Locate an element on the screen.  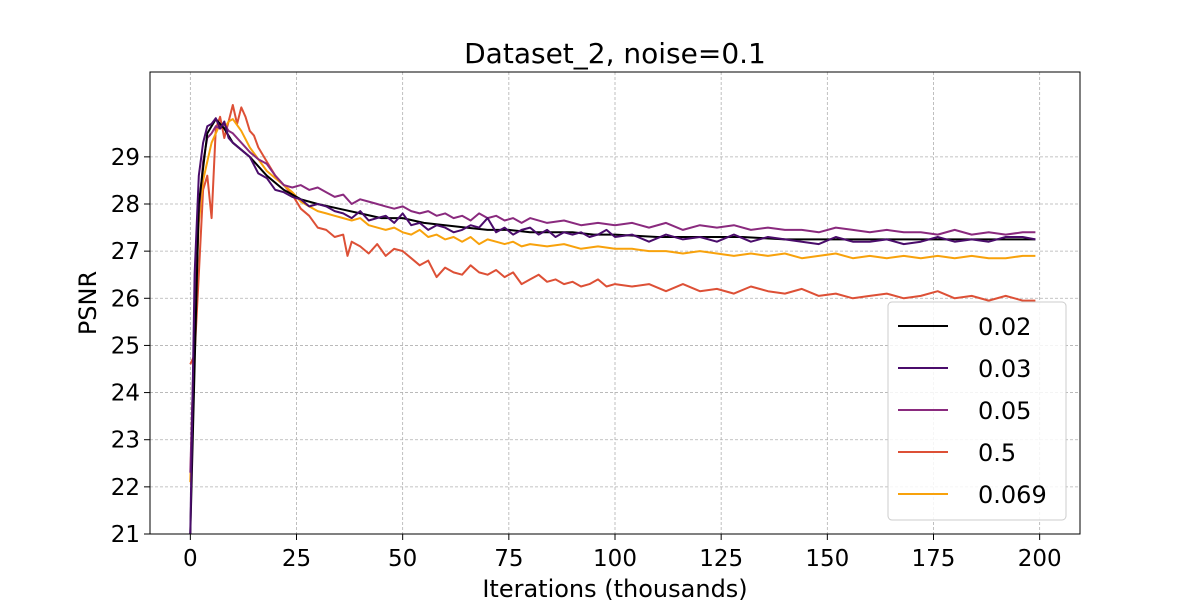
y-tick-label: 25 is located at coordinates (125, 346).